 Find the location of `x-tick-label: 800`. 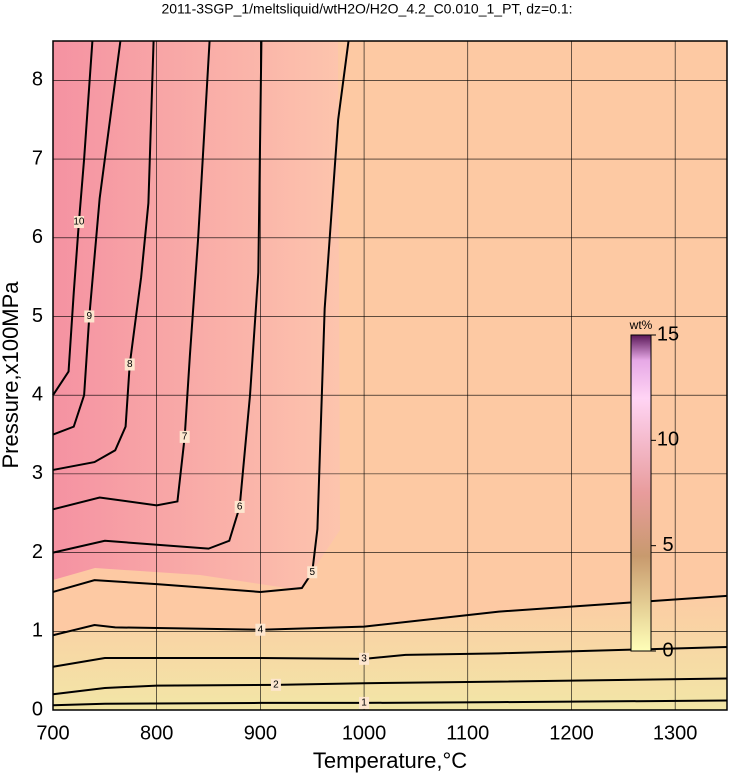

x-tick-label: 800 is located at coordinates (156, 733).